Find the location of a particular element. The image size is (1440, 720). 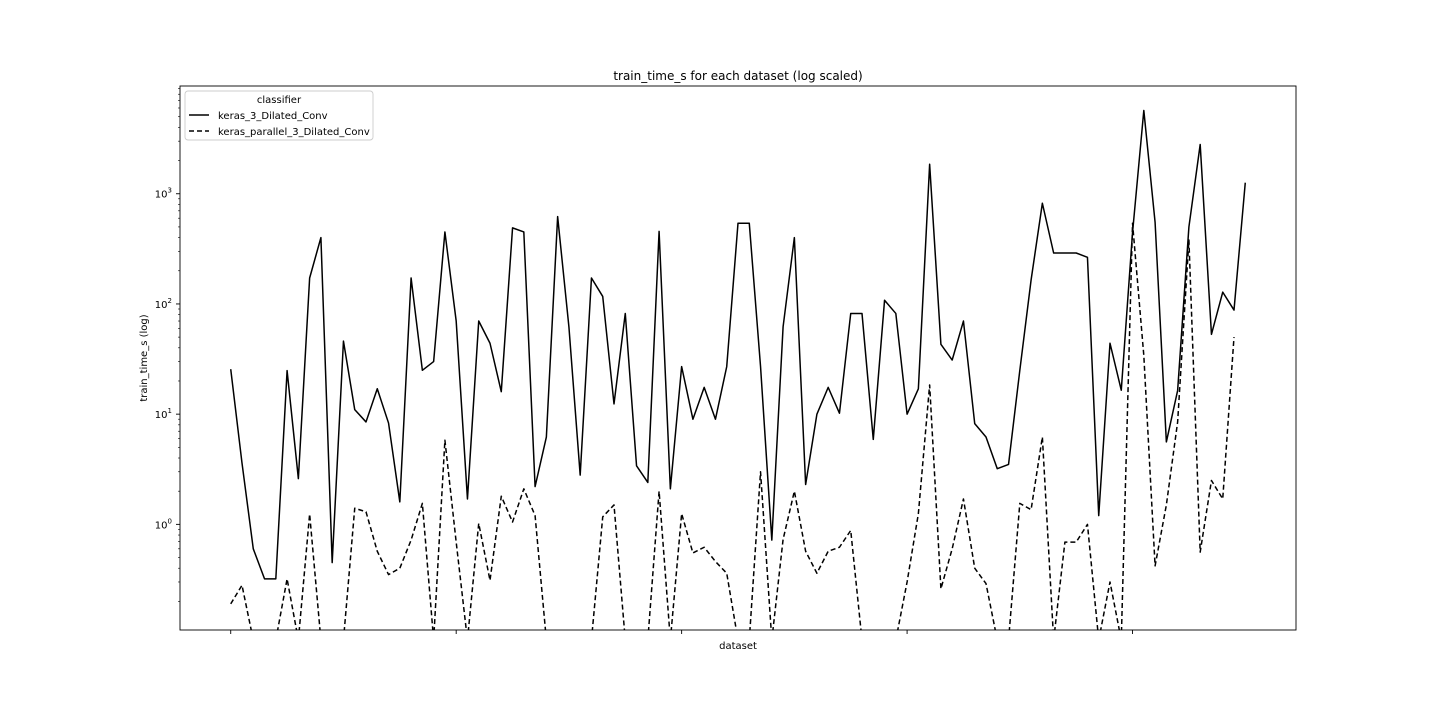

legend-title: classifier is located at coordinates (279, 100).